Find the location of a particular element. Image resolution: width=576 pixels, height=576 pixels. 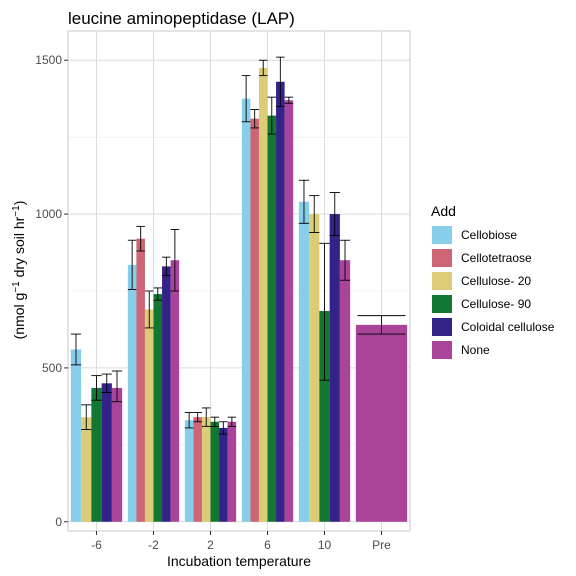

legend-label: Cellulose- 20 is located at coordinates (496, 281).